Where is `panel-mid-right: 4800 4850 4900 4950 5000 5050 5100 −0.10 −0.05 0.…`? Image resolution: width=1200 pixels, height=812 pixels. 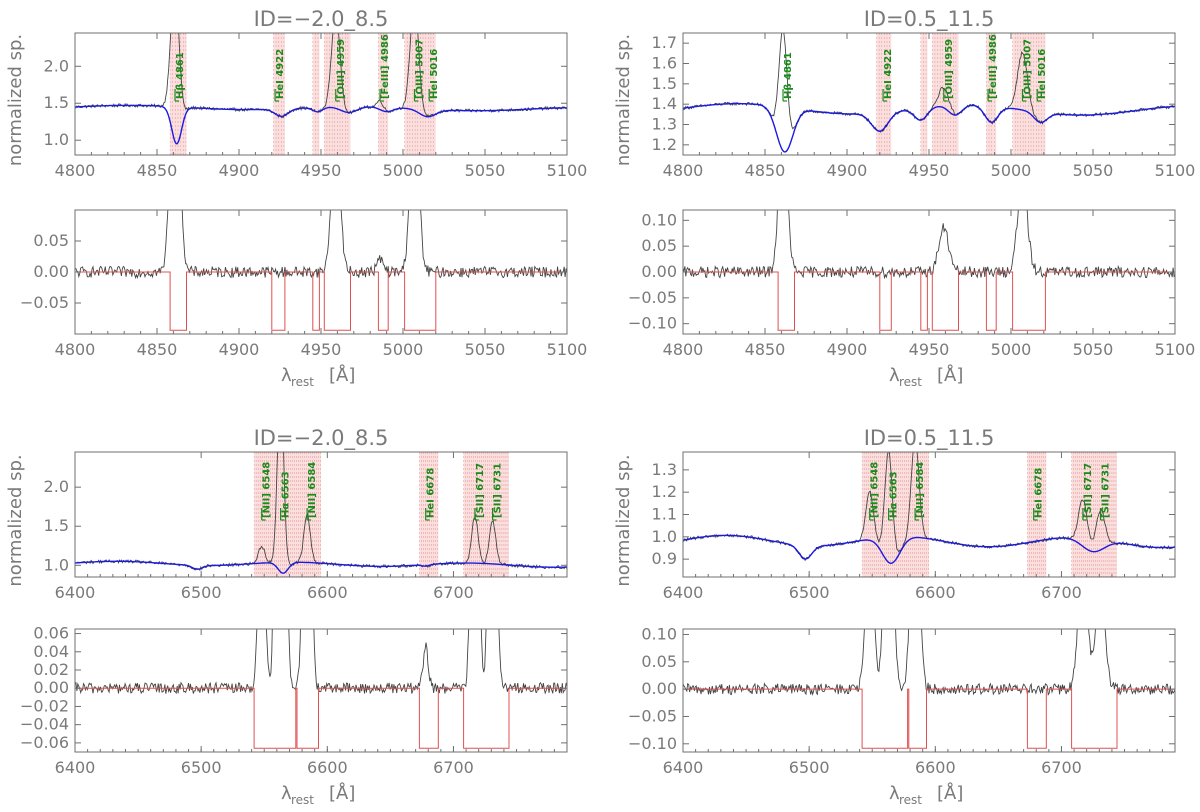 panel-mid-right: 4800 4850 4900 4950 5000 5050 5100 −0.10 −0.05 0.… is located at coordinates (912, 299).